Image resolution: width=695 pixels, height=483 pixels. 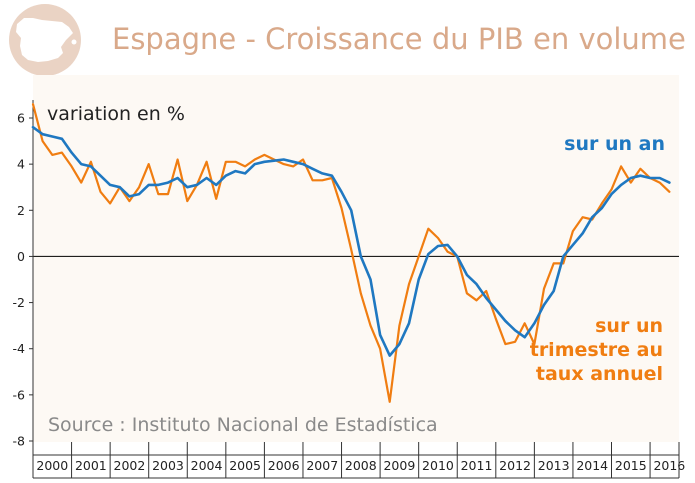 I want to click on x-tick-label: 2010, so click(x=438, y=465).